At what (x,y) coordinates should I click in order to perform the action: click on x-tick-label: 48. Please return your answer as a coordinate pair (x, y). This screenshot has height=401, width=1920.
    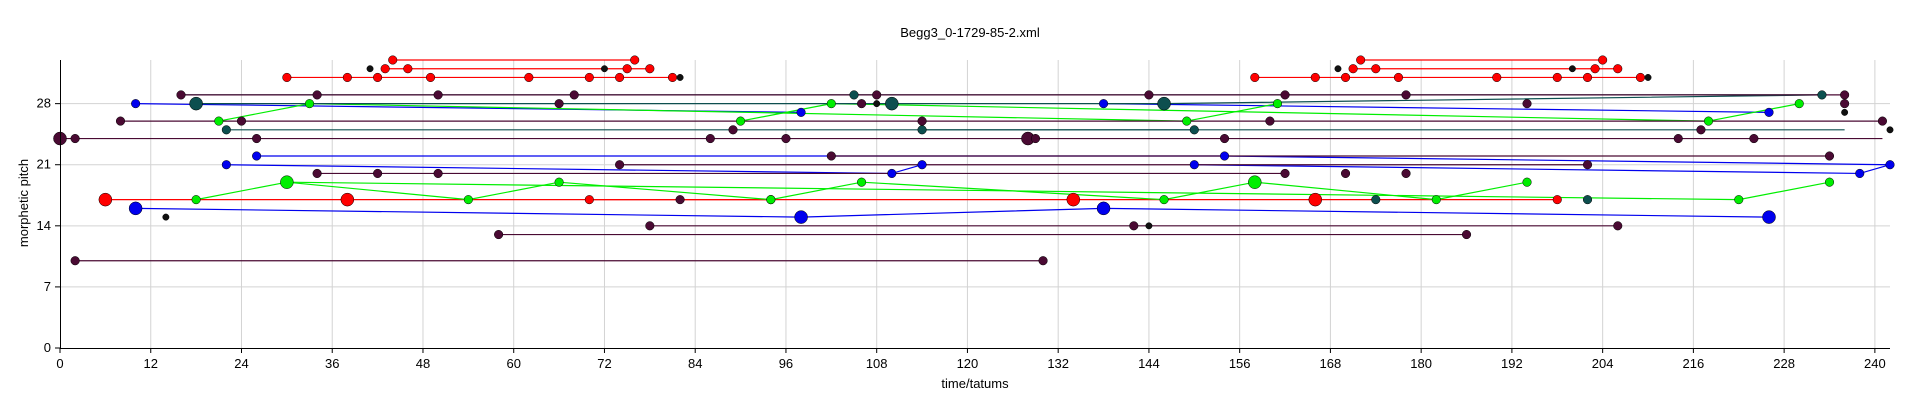
    Looking at the image, I should click on (423, 363).